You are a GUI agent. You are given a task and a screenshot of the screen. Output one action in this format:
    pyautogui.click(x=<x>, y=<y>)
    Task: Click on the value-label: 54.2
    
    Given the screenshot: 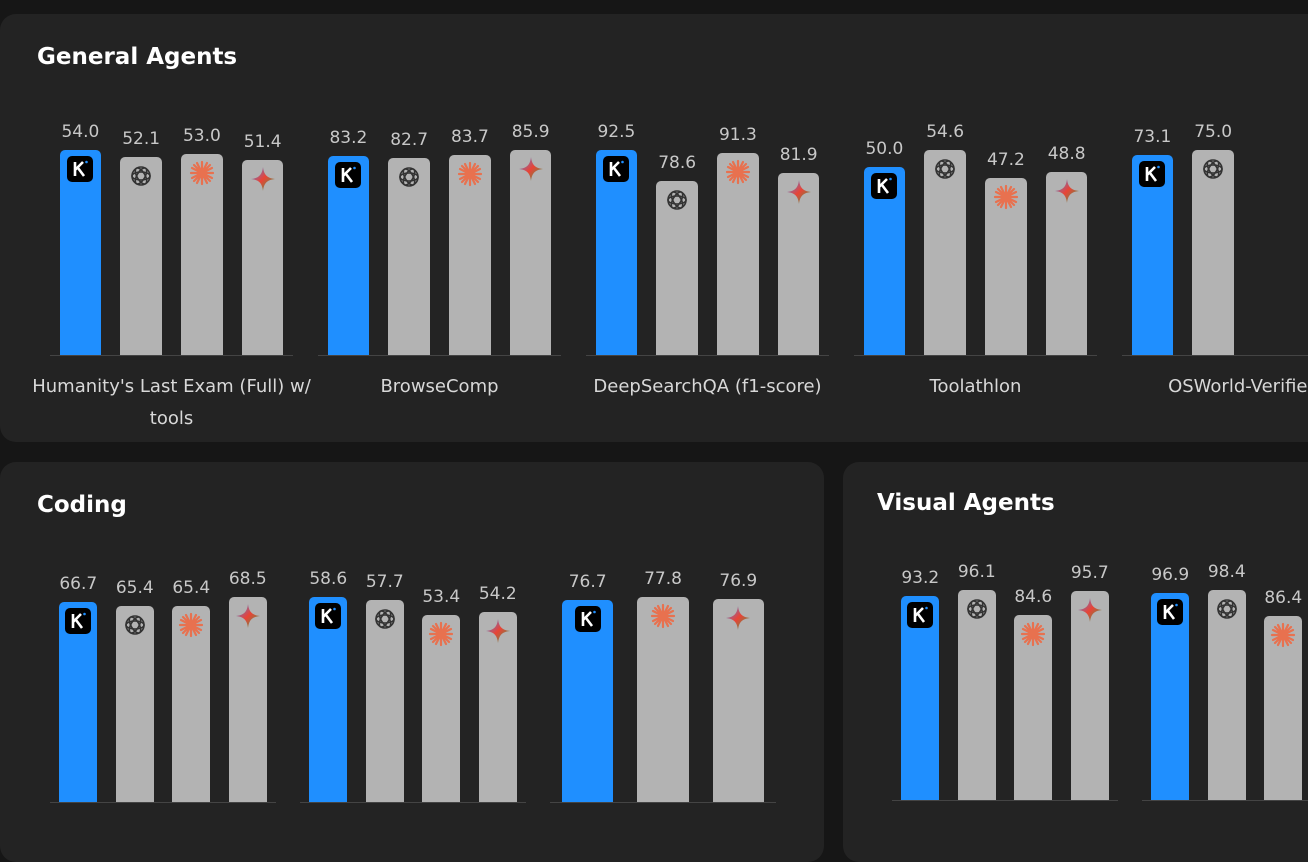 What is the action you would take?
    pyautogui.click(x=497, y=594)
    